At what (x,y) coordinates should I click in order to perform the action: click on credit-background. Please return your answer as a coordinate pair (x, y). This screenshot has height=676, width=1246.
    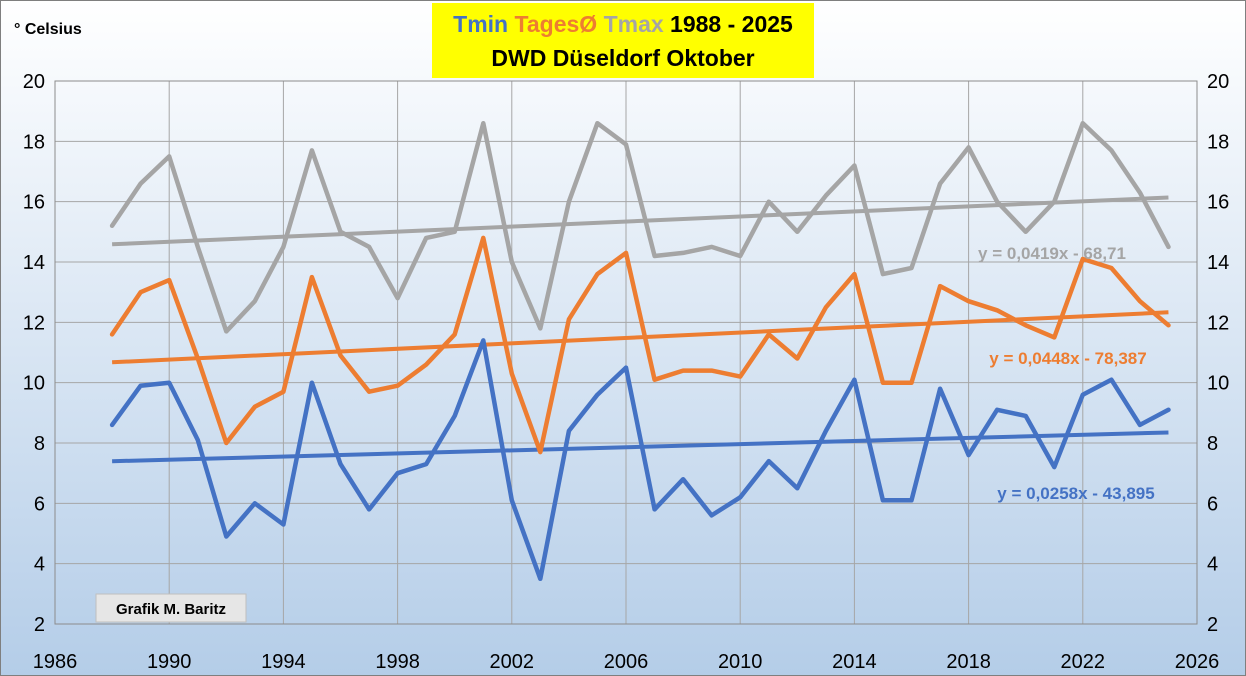
    Looking at the image, I should click on (171, 608).